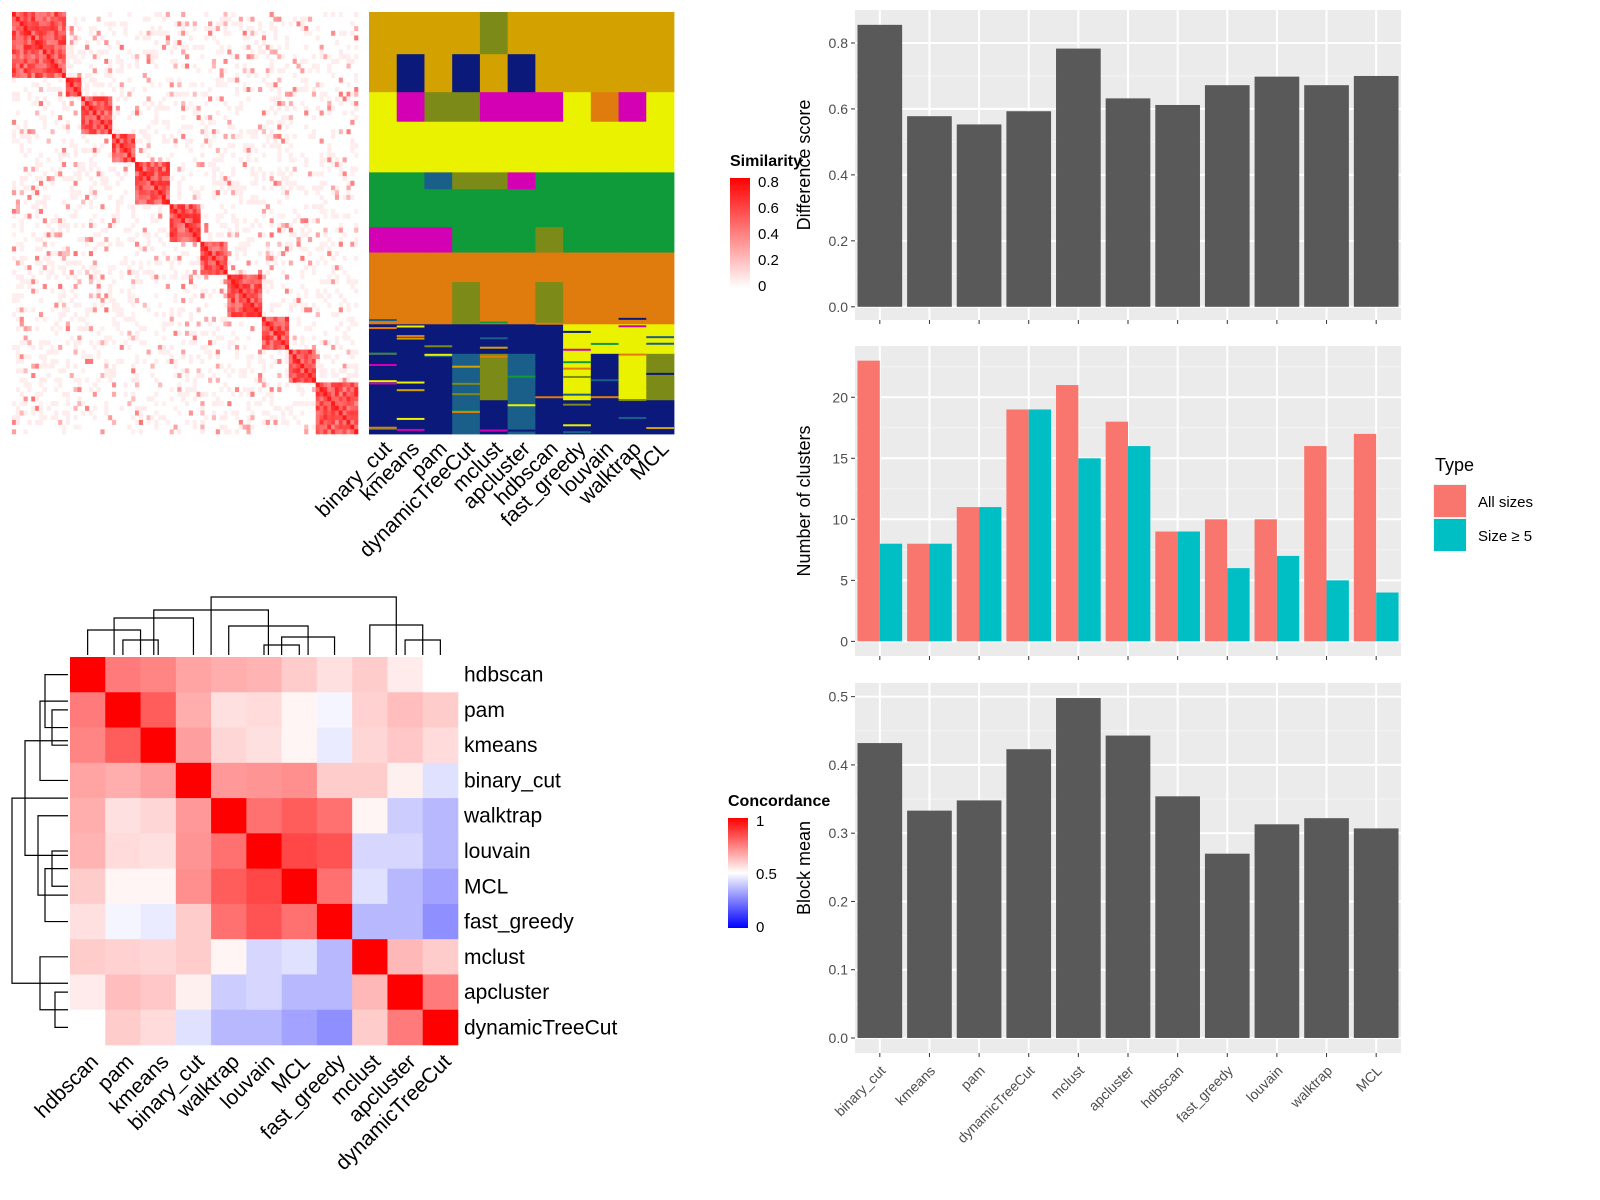 This screenshot has width=1600, height=1200. I want to click on bar, so click(1128, 202).